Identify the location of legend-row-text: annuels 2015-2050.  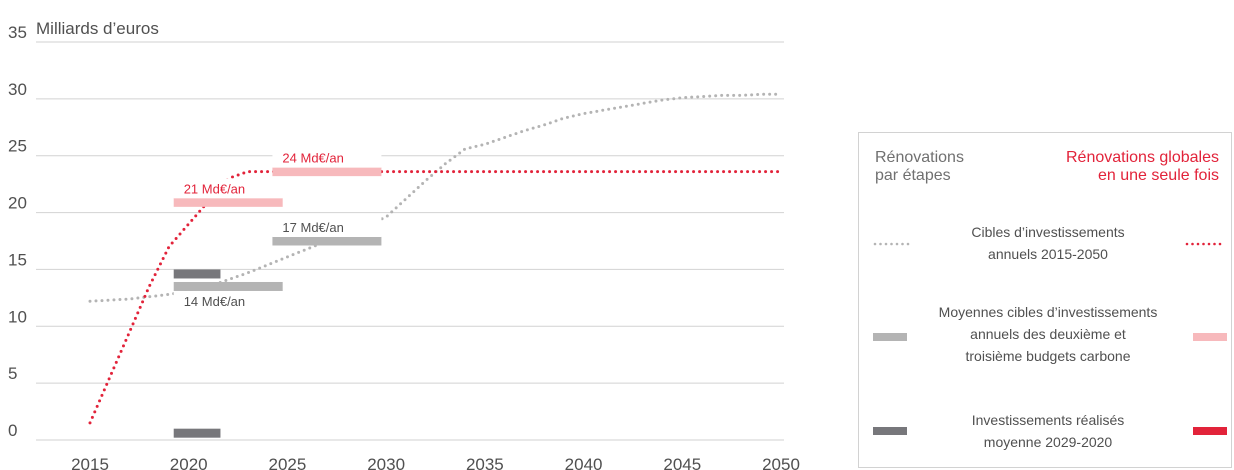
(1048, 254).